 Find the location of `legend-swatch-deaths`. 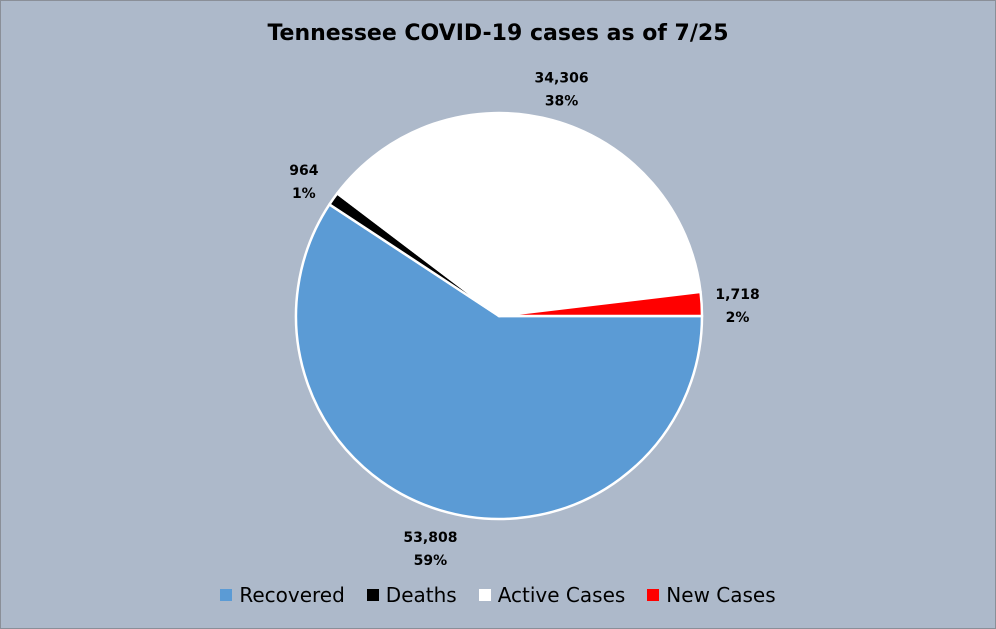

legend-swatch-deaths is located at coordinates (372, 595).